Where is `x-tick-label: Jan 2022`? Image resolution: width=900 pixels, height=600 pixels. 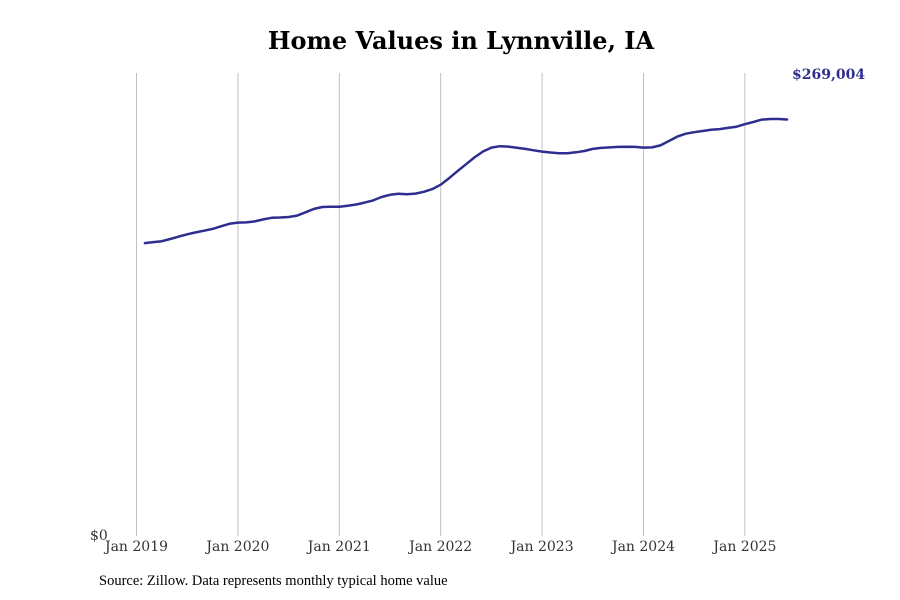 x-tick-label: Jan 2022 is located at coordinates (439, 547).